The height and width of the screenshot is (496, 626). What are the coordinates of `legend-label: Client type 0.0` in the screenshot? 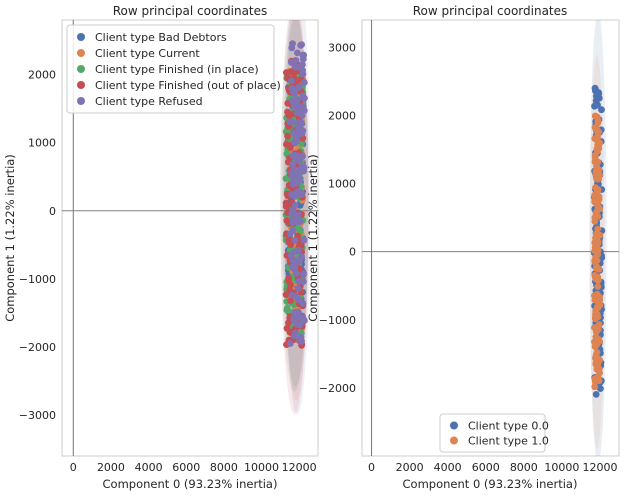 It's located at (508, 426).